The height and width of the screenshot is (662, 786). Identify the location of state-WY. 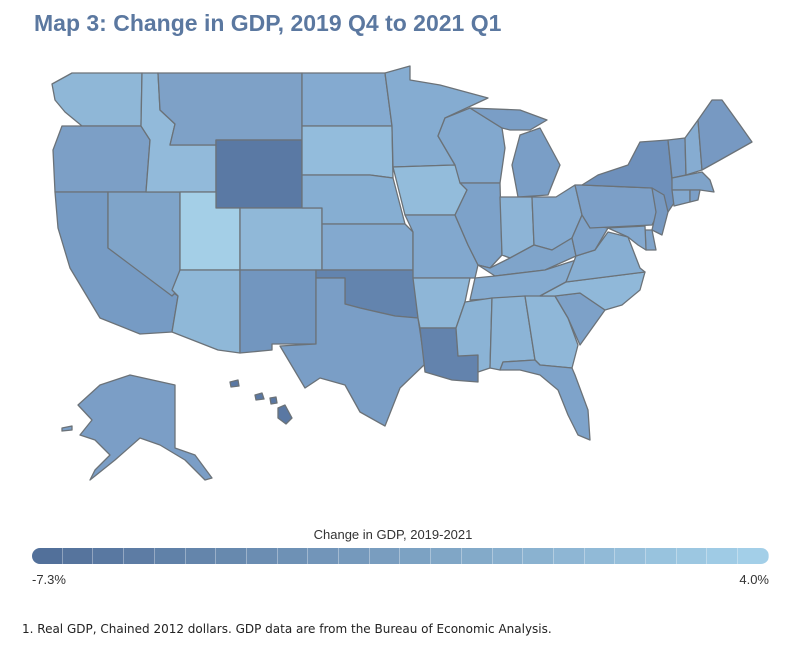
(259, 174).